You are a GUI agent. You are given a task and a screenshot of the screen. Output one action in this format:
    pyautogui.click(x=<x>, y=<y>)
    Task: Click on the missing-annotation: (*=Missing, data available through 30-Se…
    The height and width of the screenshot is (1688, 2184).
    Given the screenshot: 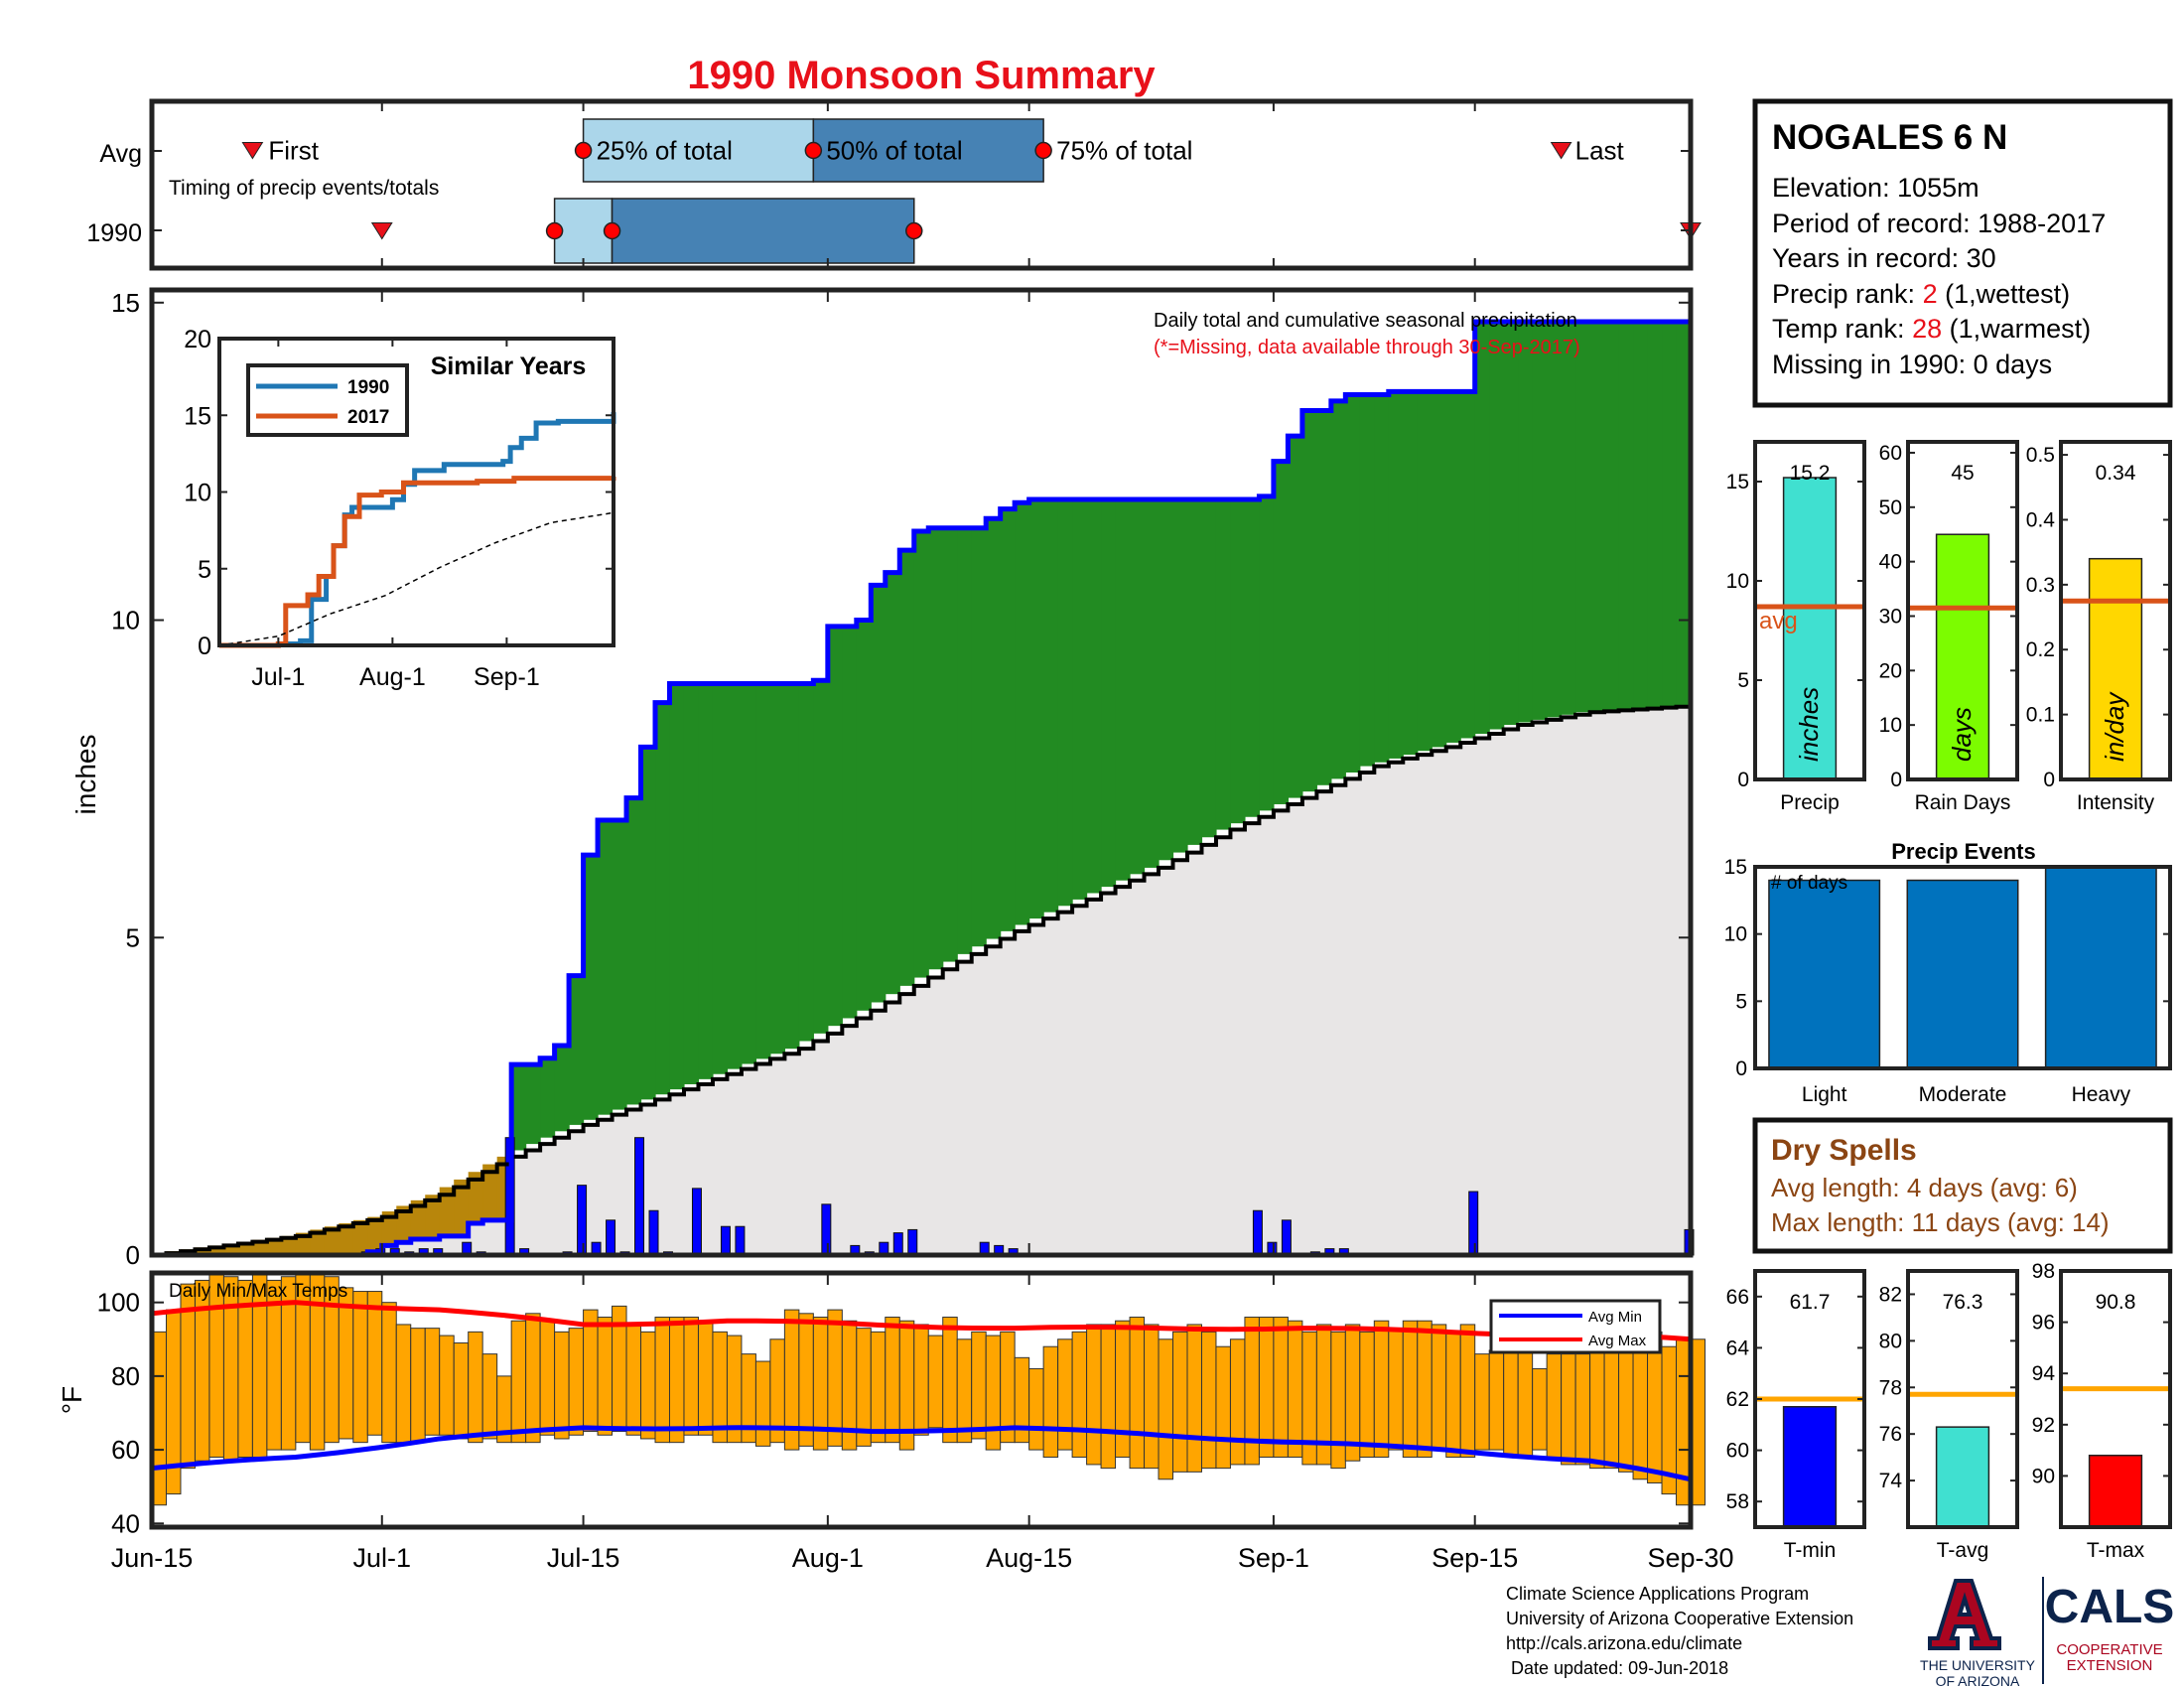 What is the action you would take?
    pyautogui.click(x=1367, y=347)
    